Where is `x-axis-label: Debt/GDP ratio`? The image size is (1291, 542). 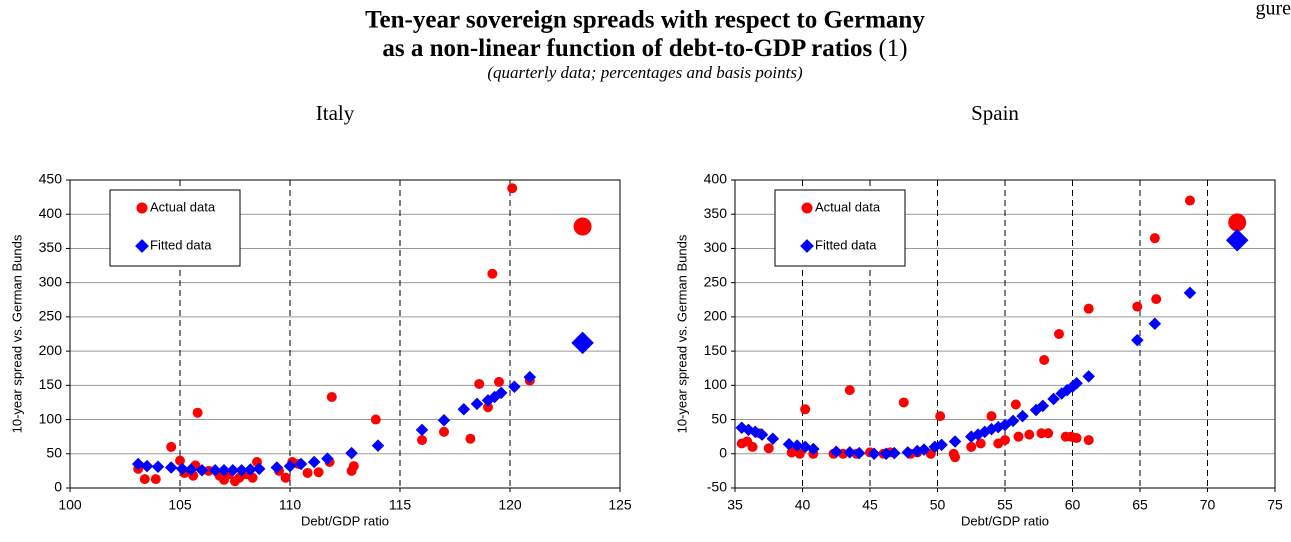
x-axis-label: Debt/GDP ratio is located at coordinates (1005, 520).